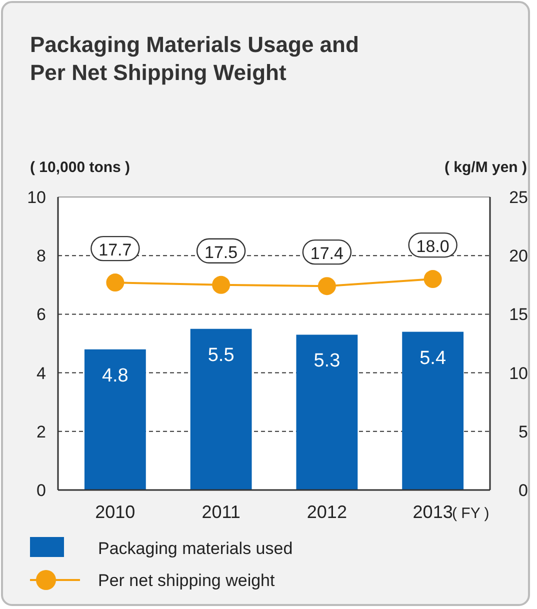  I want to click on y2-tick-label: 20, so click(518, 256).